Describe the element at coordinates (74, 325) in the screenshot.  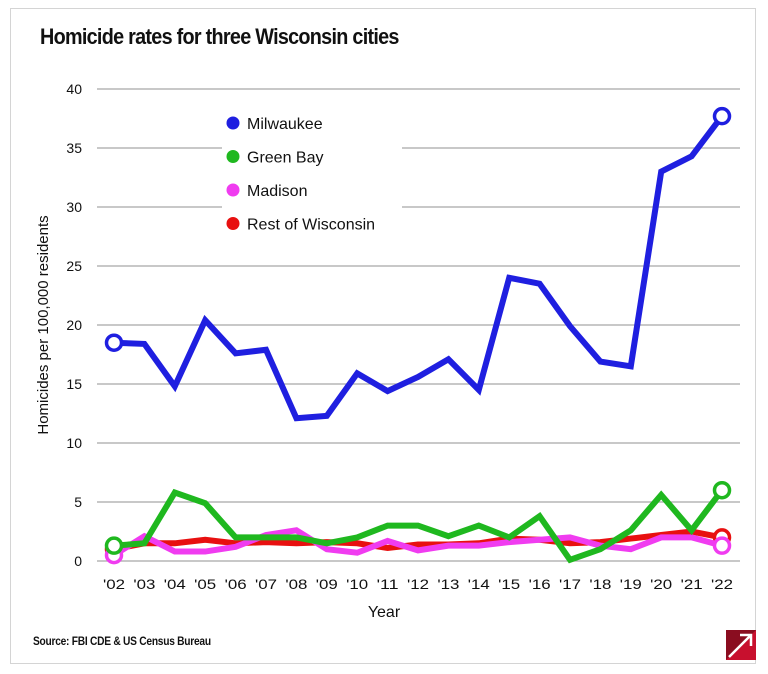
I see `y-tick-label: 20` at that location.